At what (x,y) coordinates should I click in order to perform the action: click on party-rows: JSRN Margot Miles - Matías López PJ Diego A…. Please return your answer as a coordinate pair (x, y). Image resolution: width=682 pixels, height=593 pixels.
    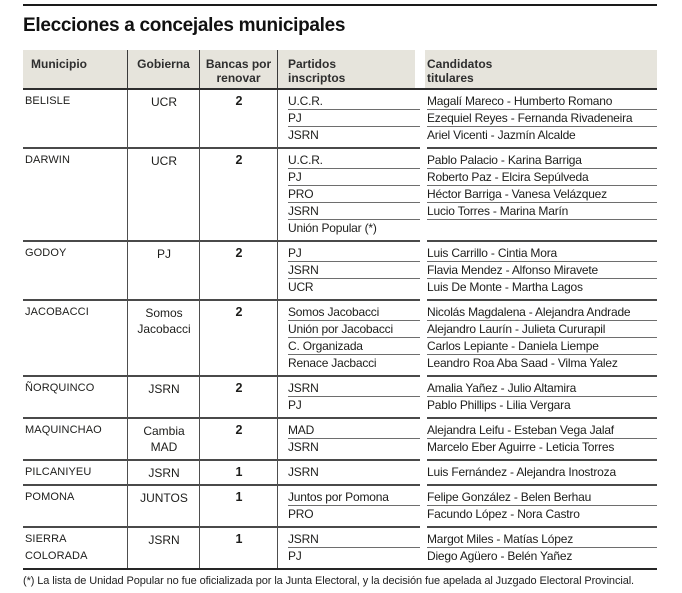
    Looking at the image, I should click on (467, 548).